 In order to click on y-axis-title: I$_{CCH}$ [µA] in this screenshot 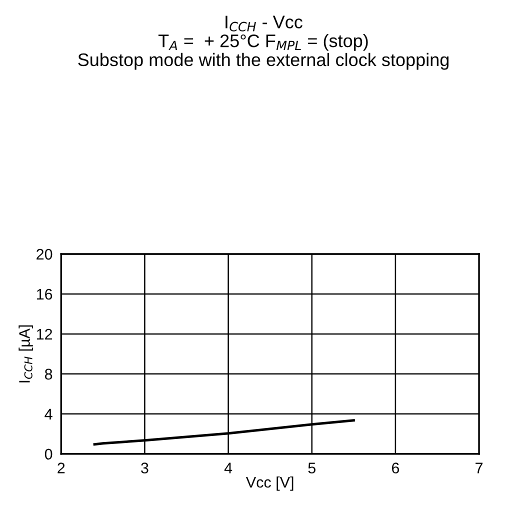, I will do `click(25, 353)`.